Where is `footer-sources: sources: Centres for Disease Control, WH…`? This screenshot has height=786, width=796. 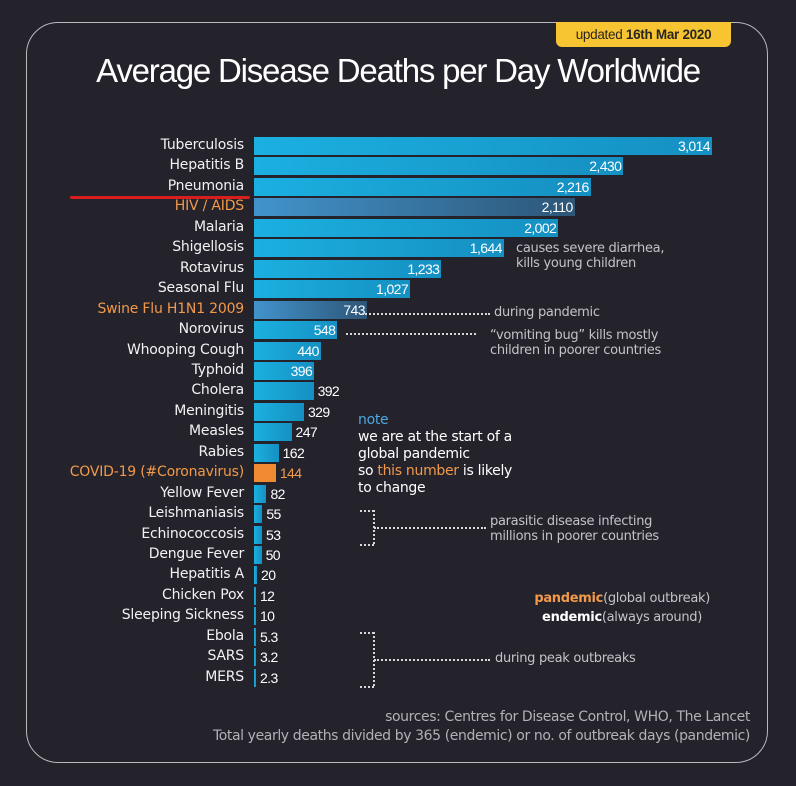 footer-sources: sources: Centres for Disease Control, WH… is located at coordinates (567, 717).